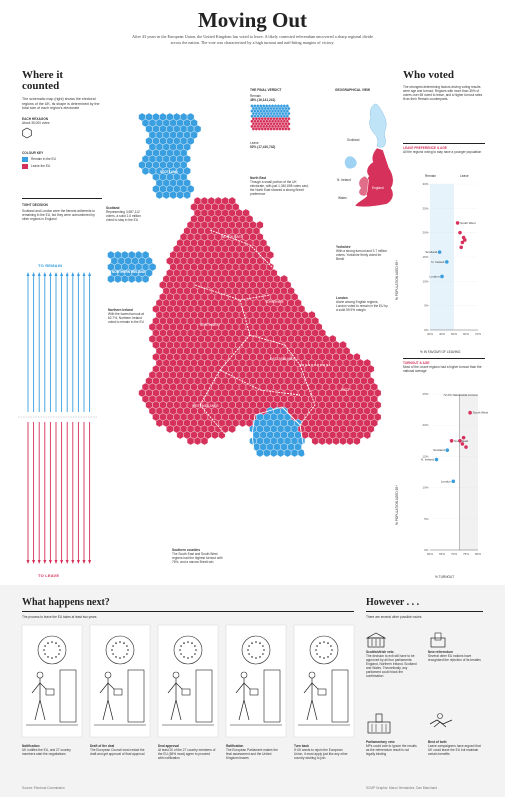  Describe the element at coordinates (425, 257) in the screenshot. I see `y-tick-label: 15%` at that location.